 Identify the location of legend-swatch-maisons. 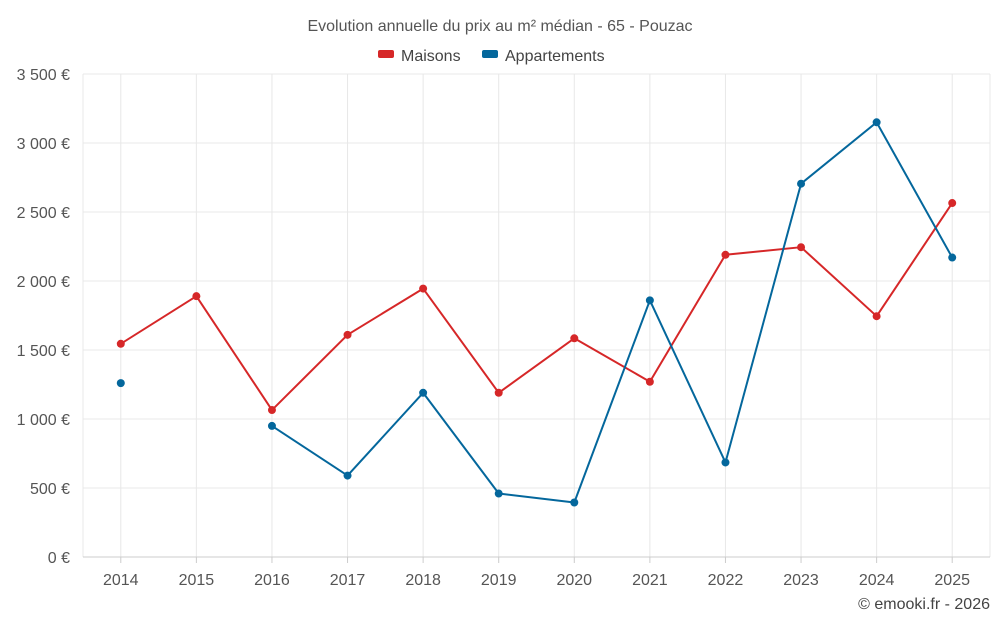
(386, 54).